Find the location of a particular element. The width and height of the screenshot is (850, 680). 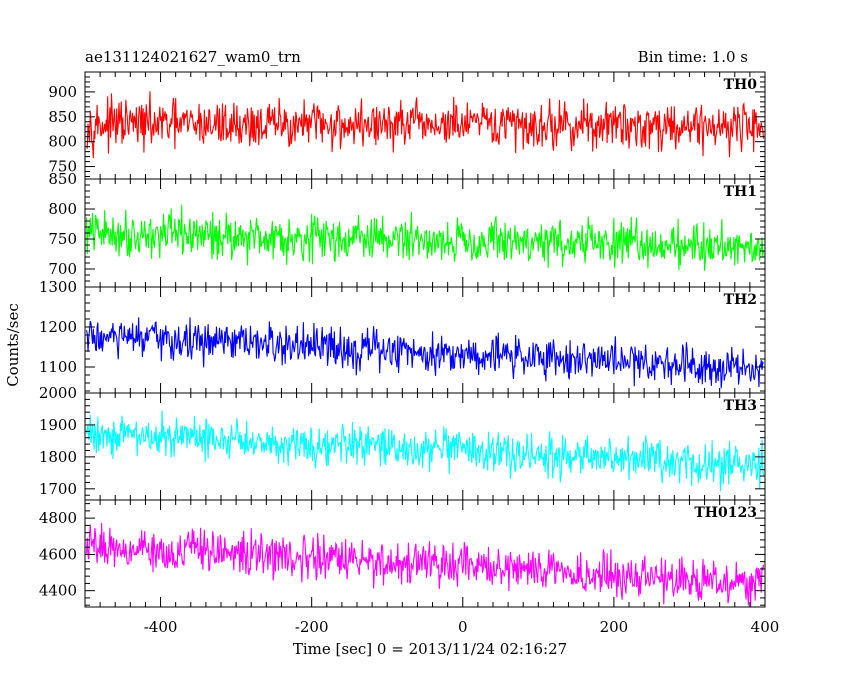

observation-id-title: ae131124021627_wam0_trn is located at coordinates (193, 57).